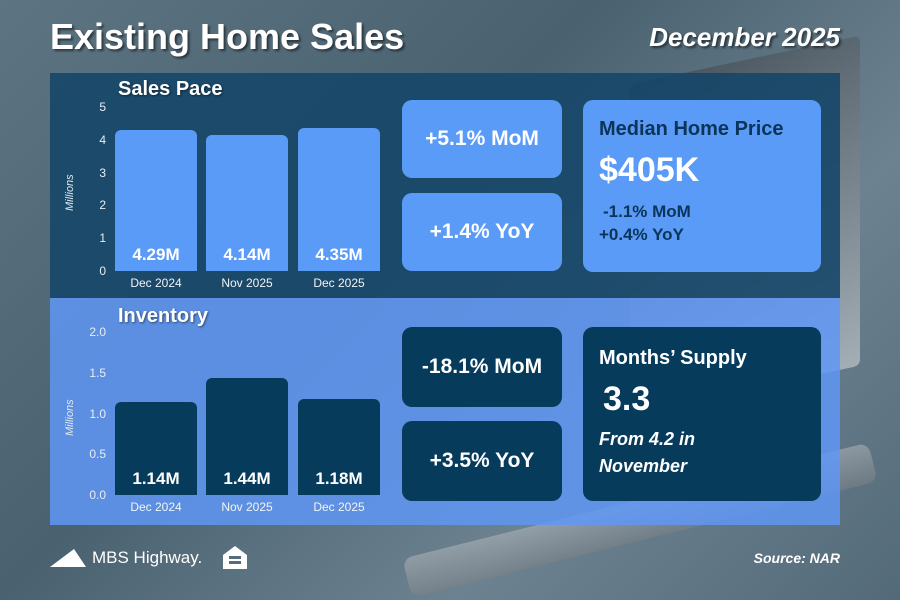 The image size is (900, 600). I want to click on equal-housing-icon, so click(235, 557).